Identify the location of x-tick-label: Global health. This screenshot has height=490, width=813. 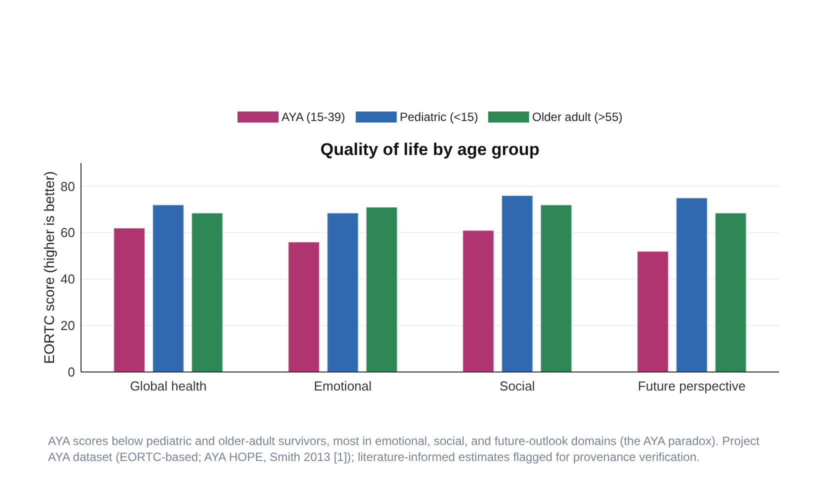
(168, 386).